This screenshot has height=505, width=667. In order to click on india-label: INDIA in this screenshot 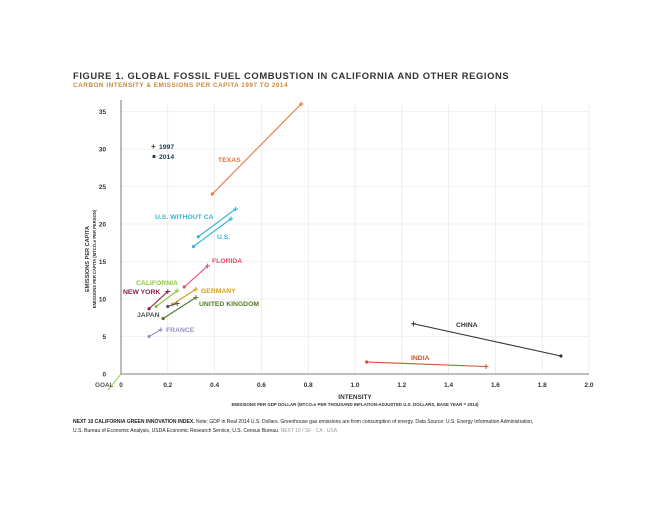, I will do `click(420, 358)`.